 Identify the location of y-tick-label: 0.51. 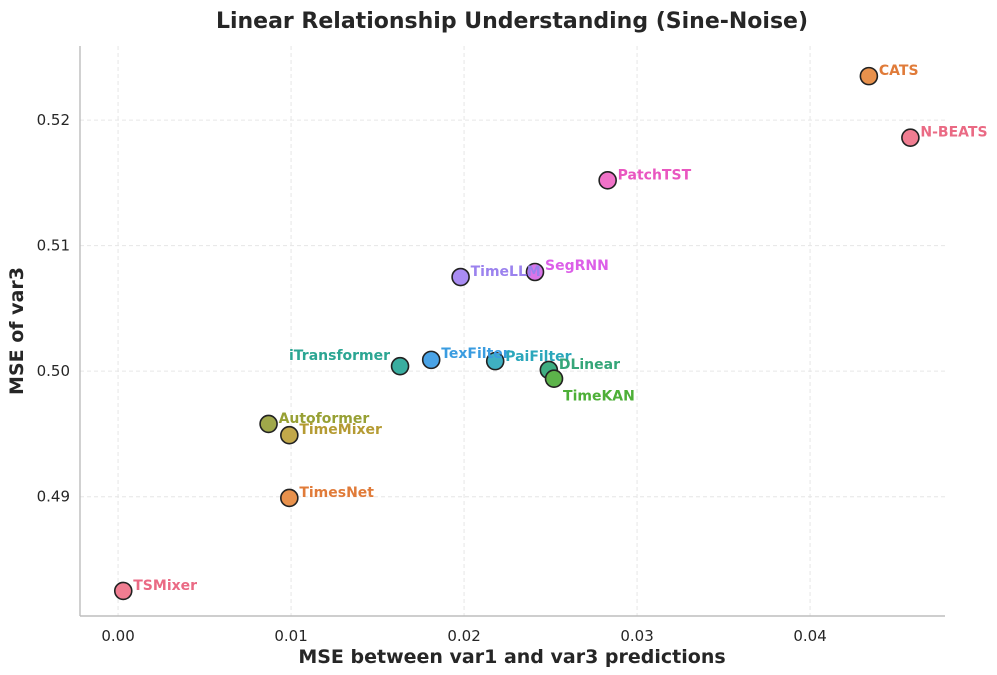
(53, 246).